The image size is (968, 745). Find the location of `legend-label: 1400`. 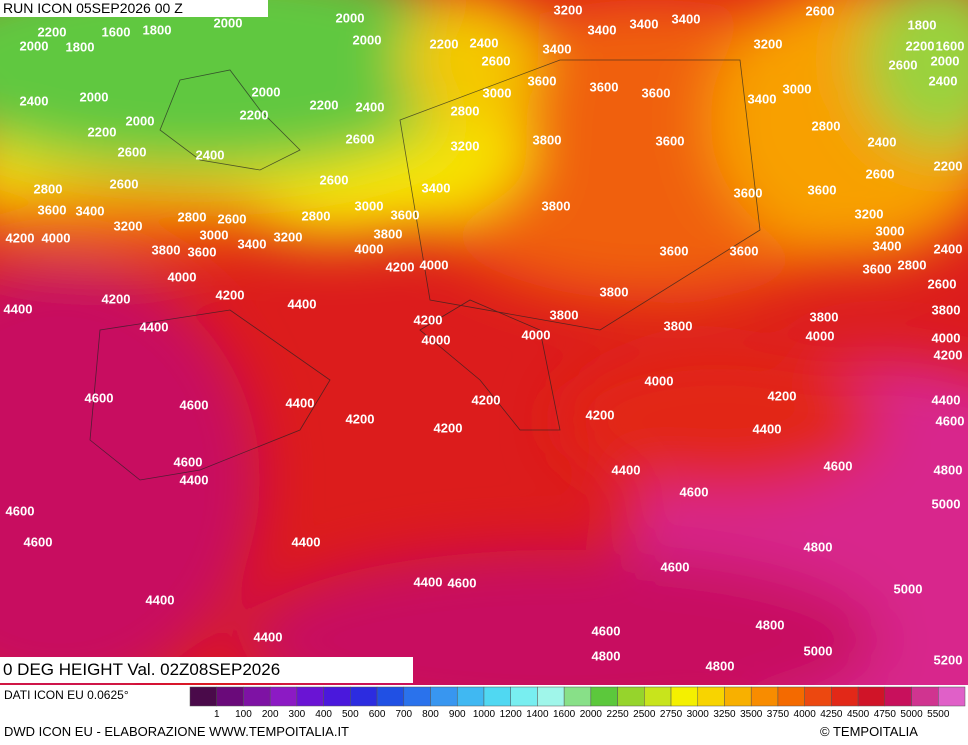

legend-label: 1400 is located at coordinates (537, 714).